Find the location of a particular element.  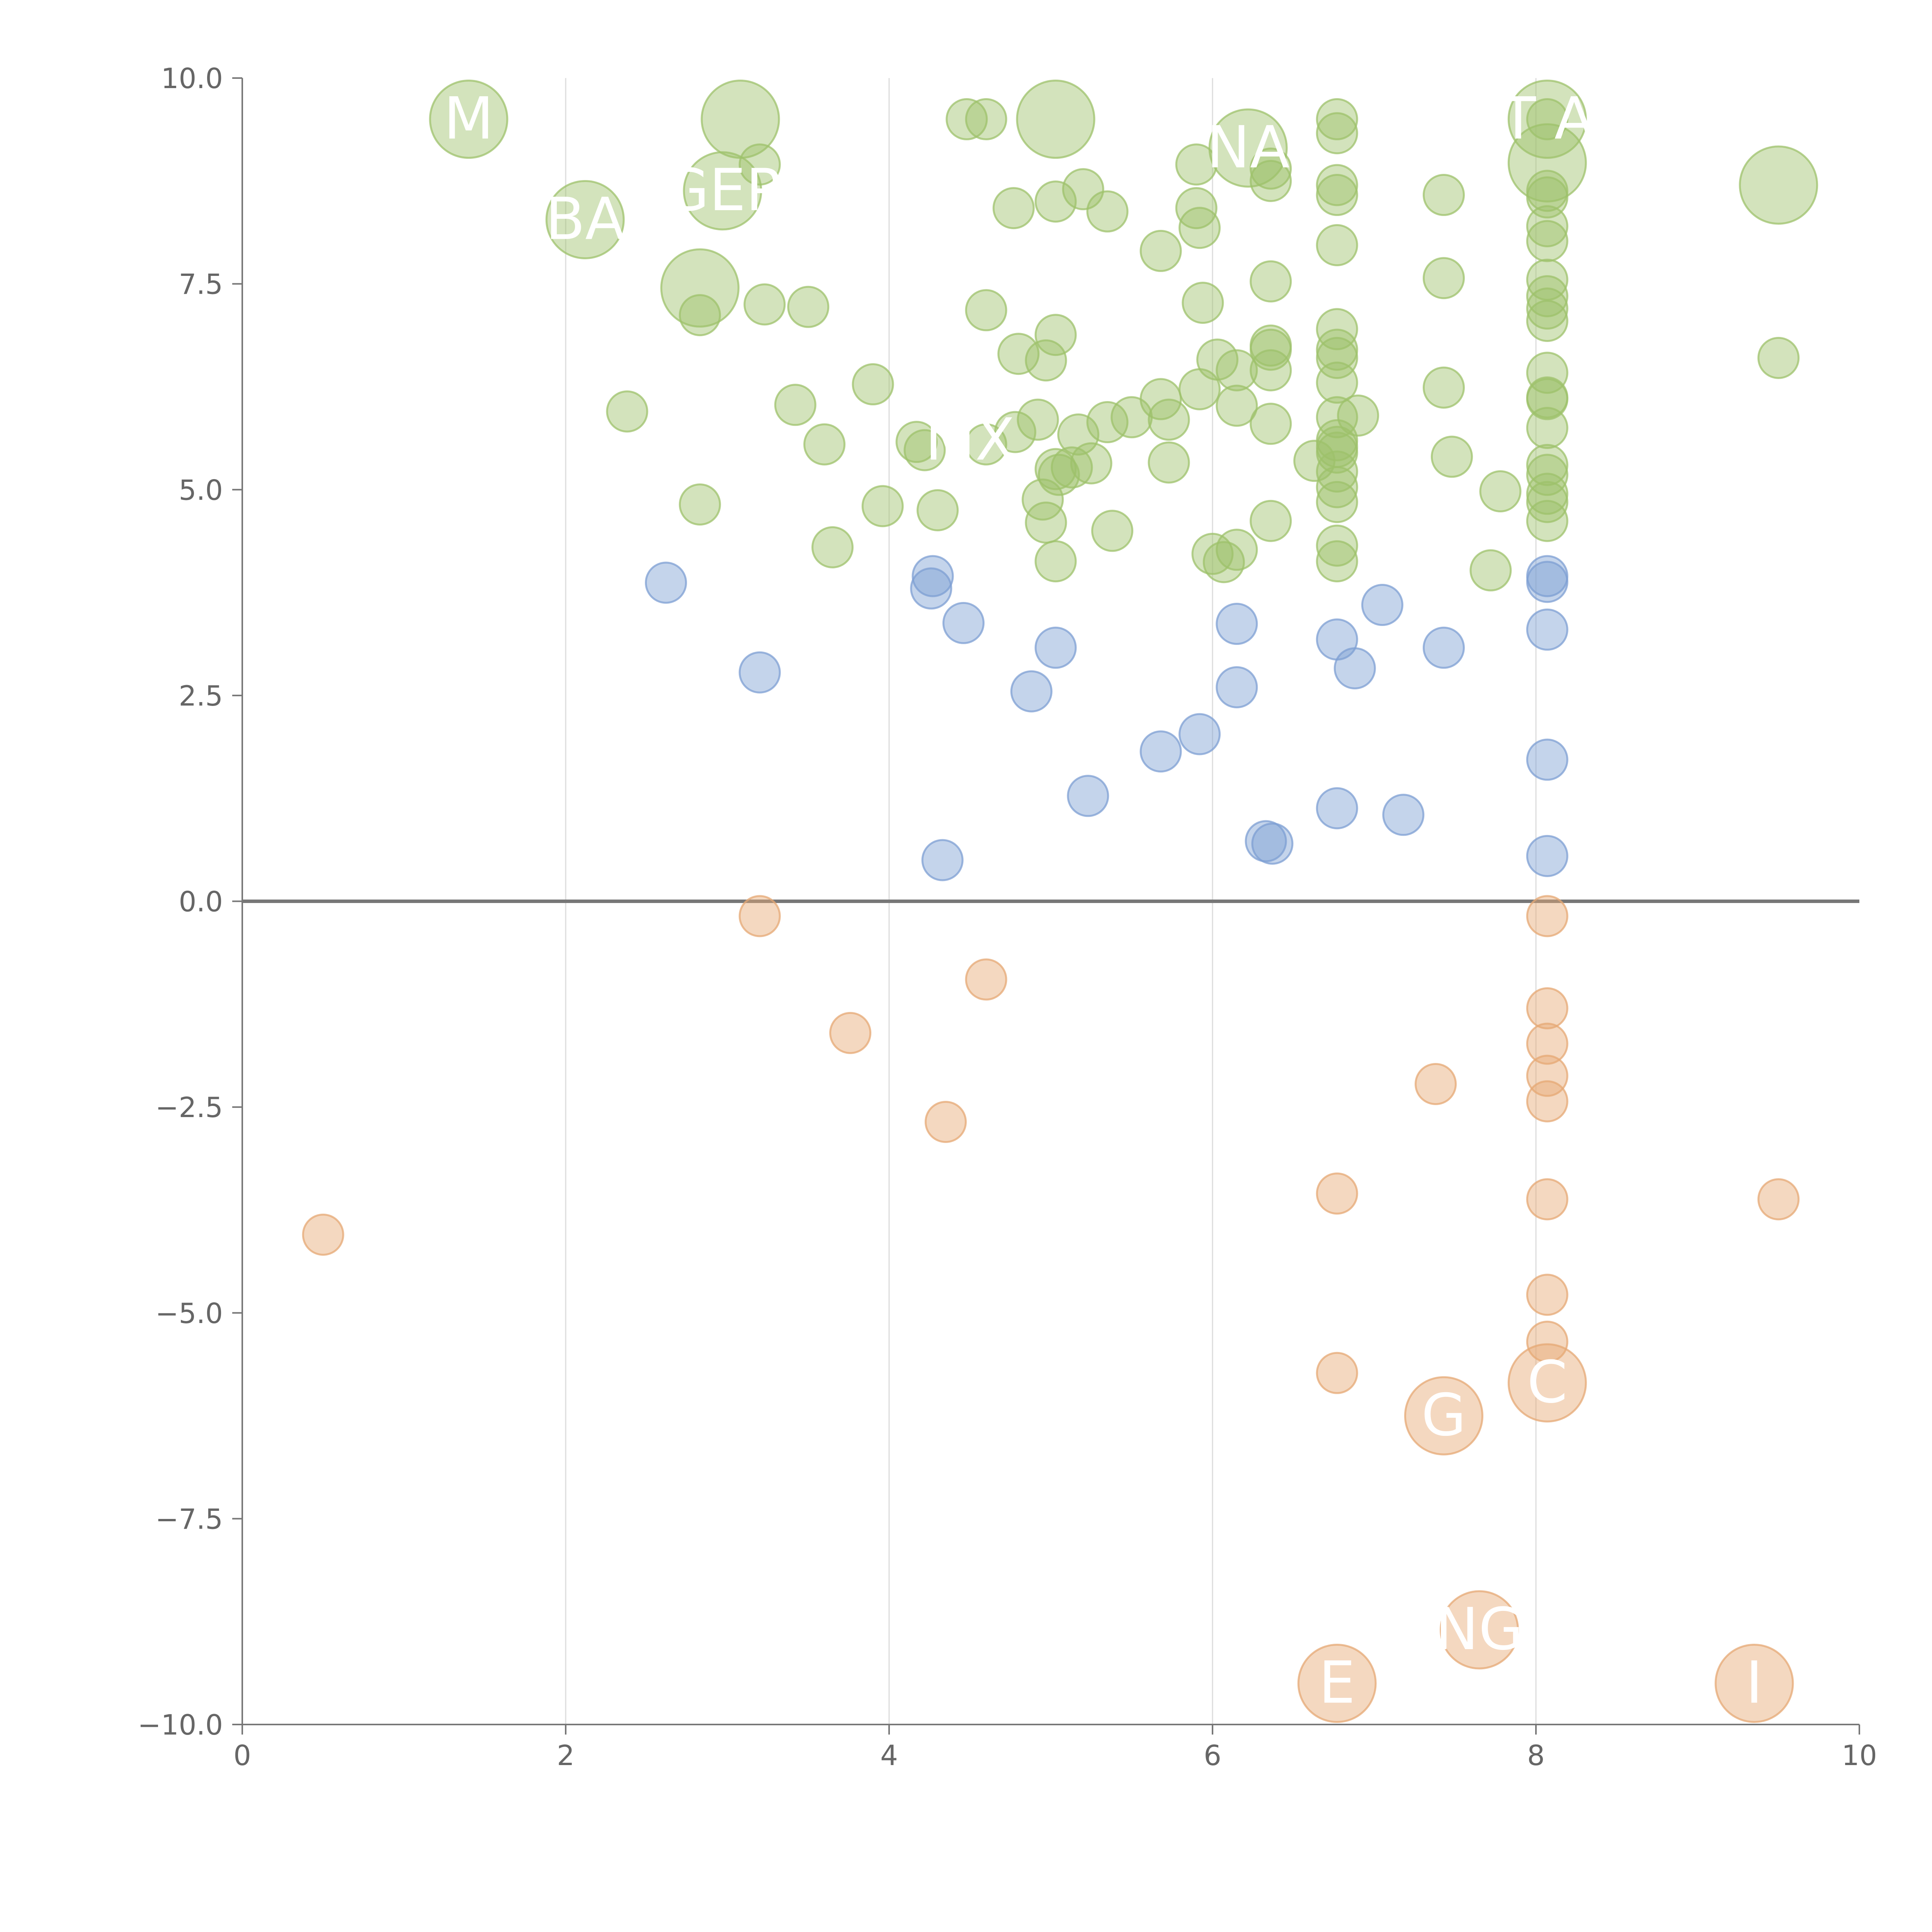

x-tick-label: 6 is located at coordinates (1212, 1756).